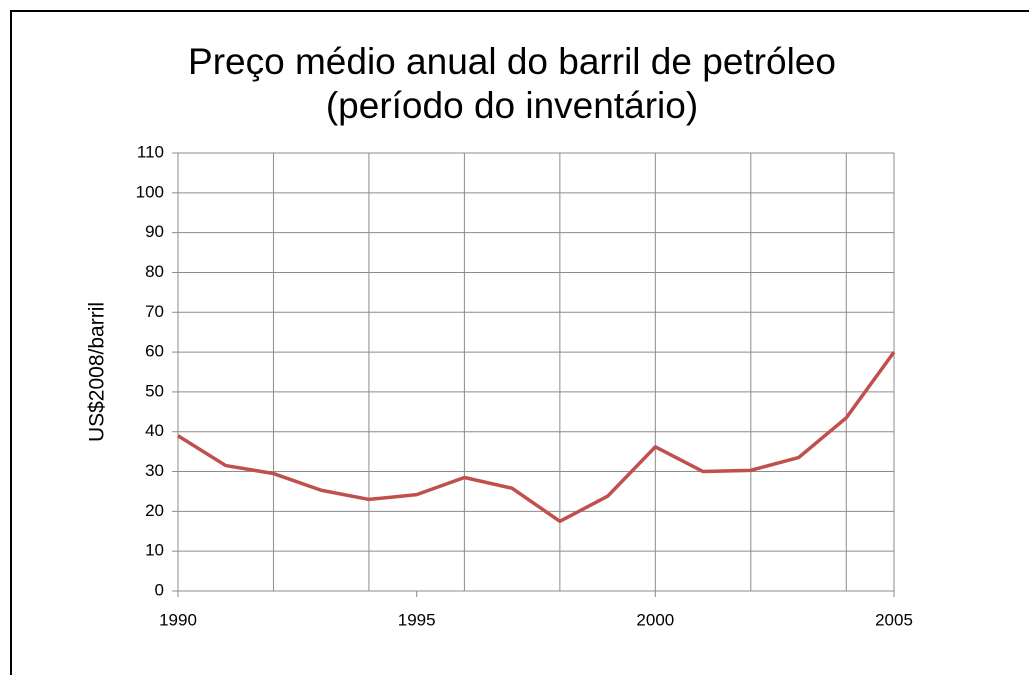  What do you see at coordinates (154, 351) in the screenshot?
I see `y-tick-label: 60` at bounding box center [154, 351].